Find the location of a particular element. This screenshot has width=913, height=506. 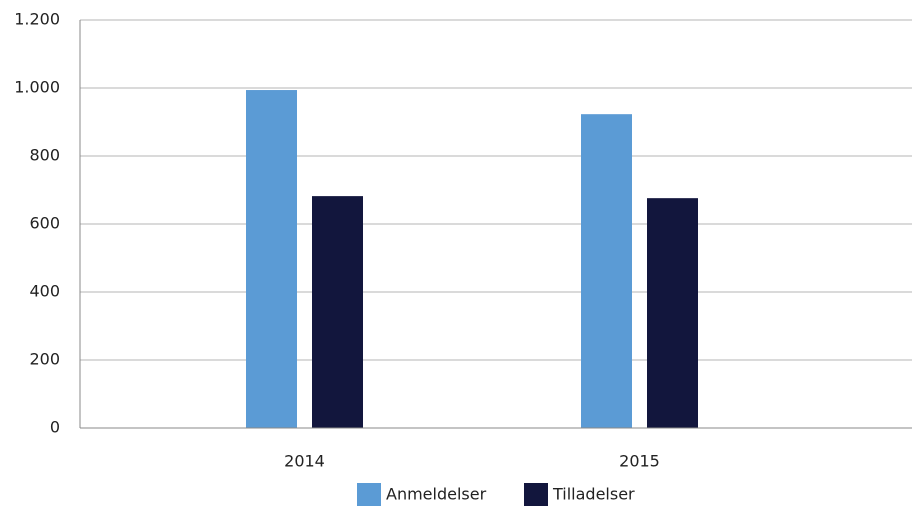

x-tick-label: 2014 is located at coordinates (304, 461).